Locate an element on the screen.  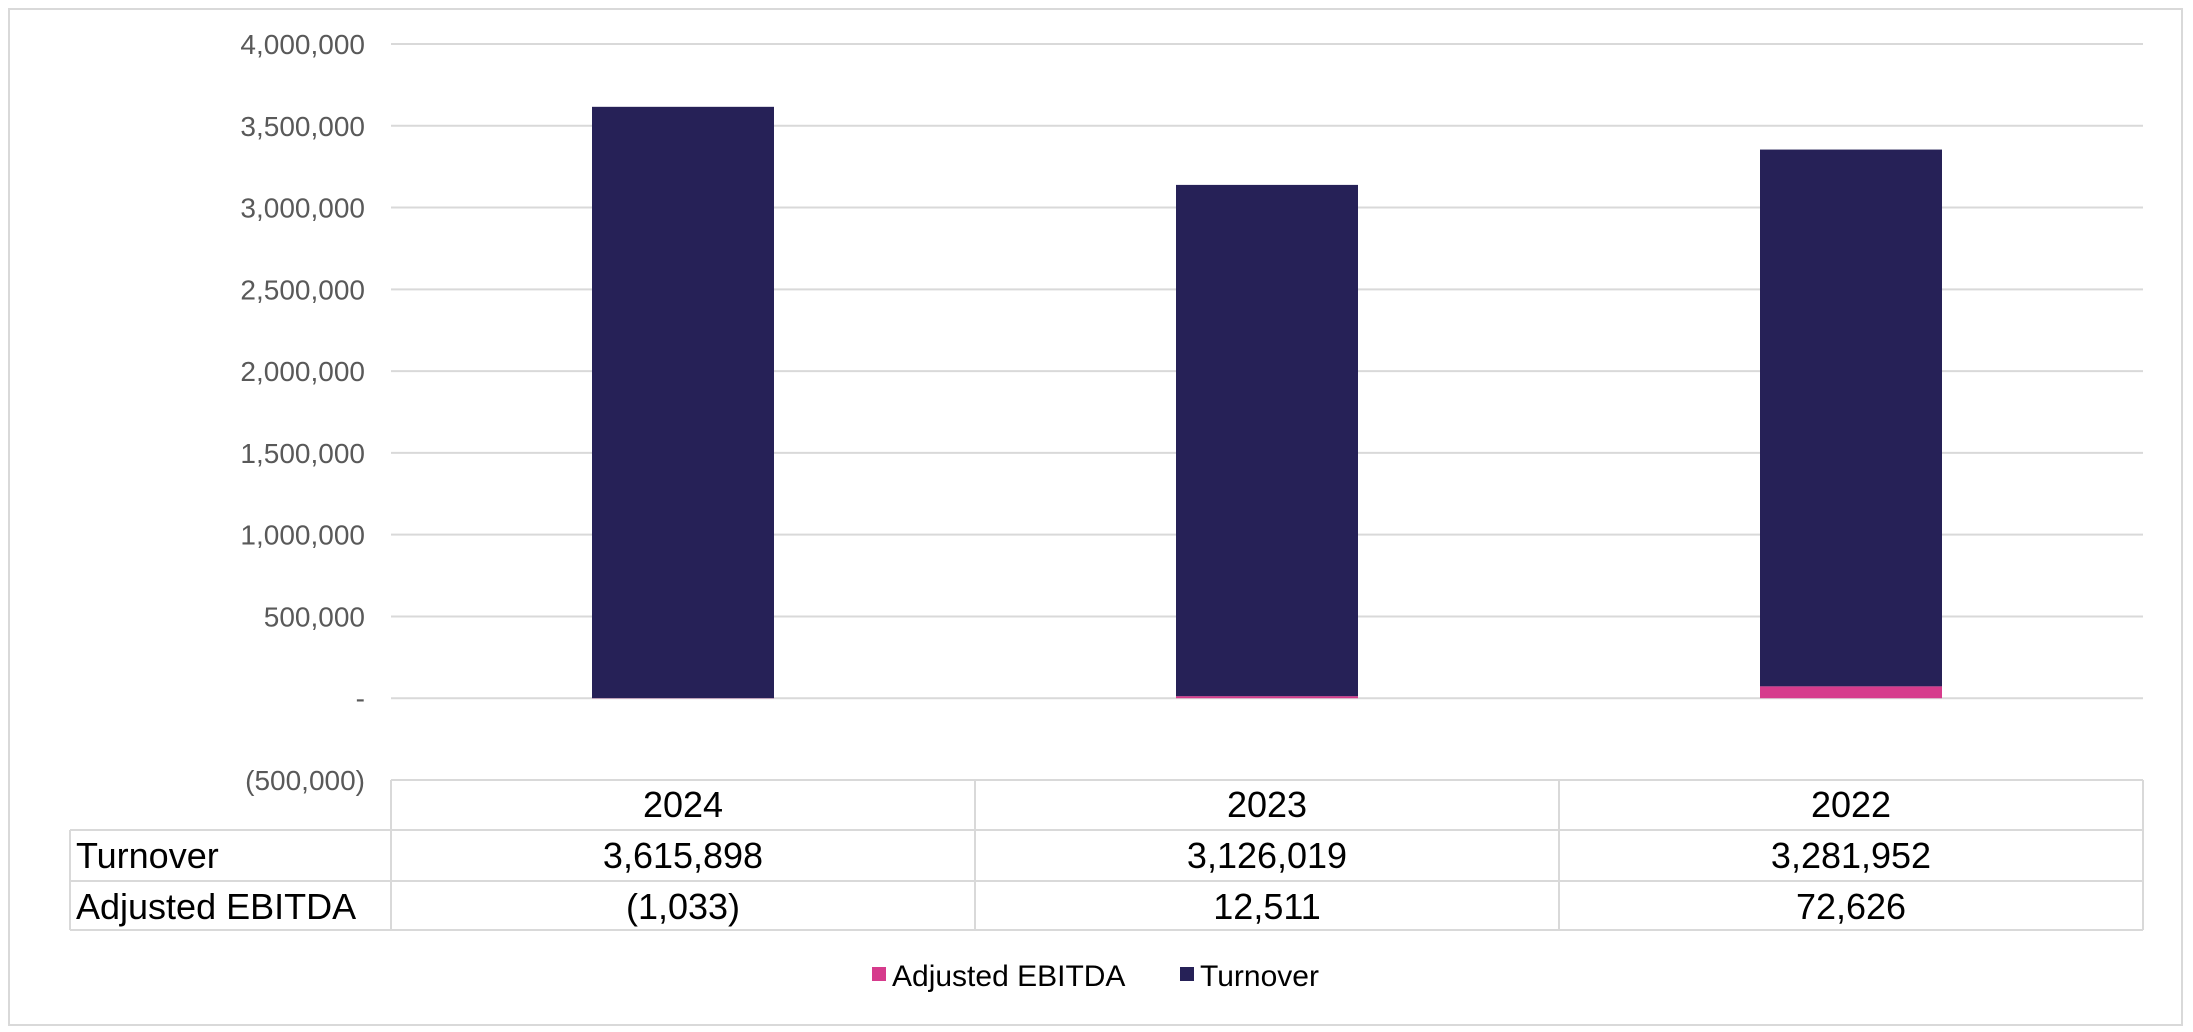
y-tick-label: - is located at coordinates (360, 698).